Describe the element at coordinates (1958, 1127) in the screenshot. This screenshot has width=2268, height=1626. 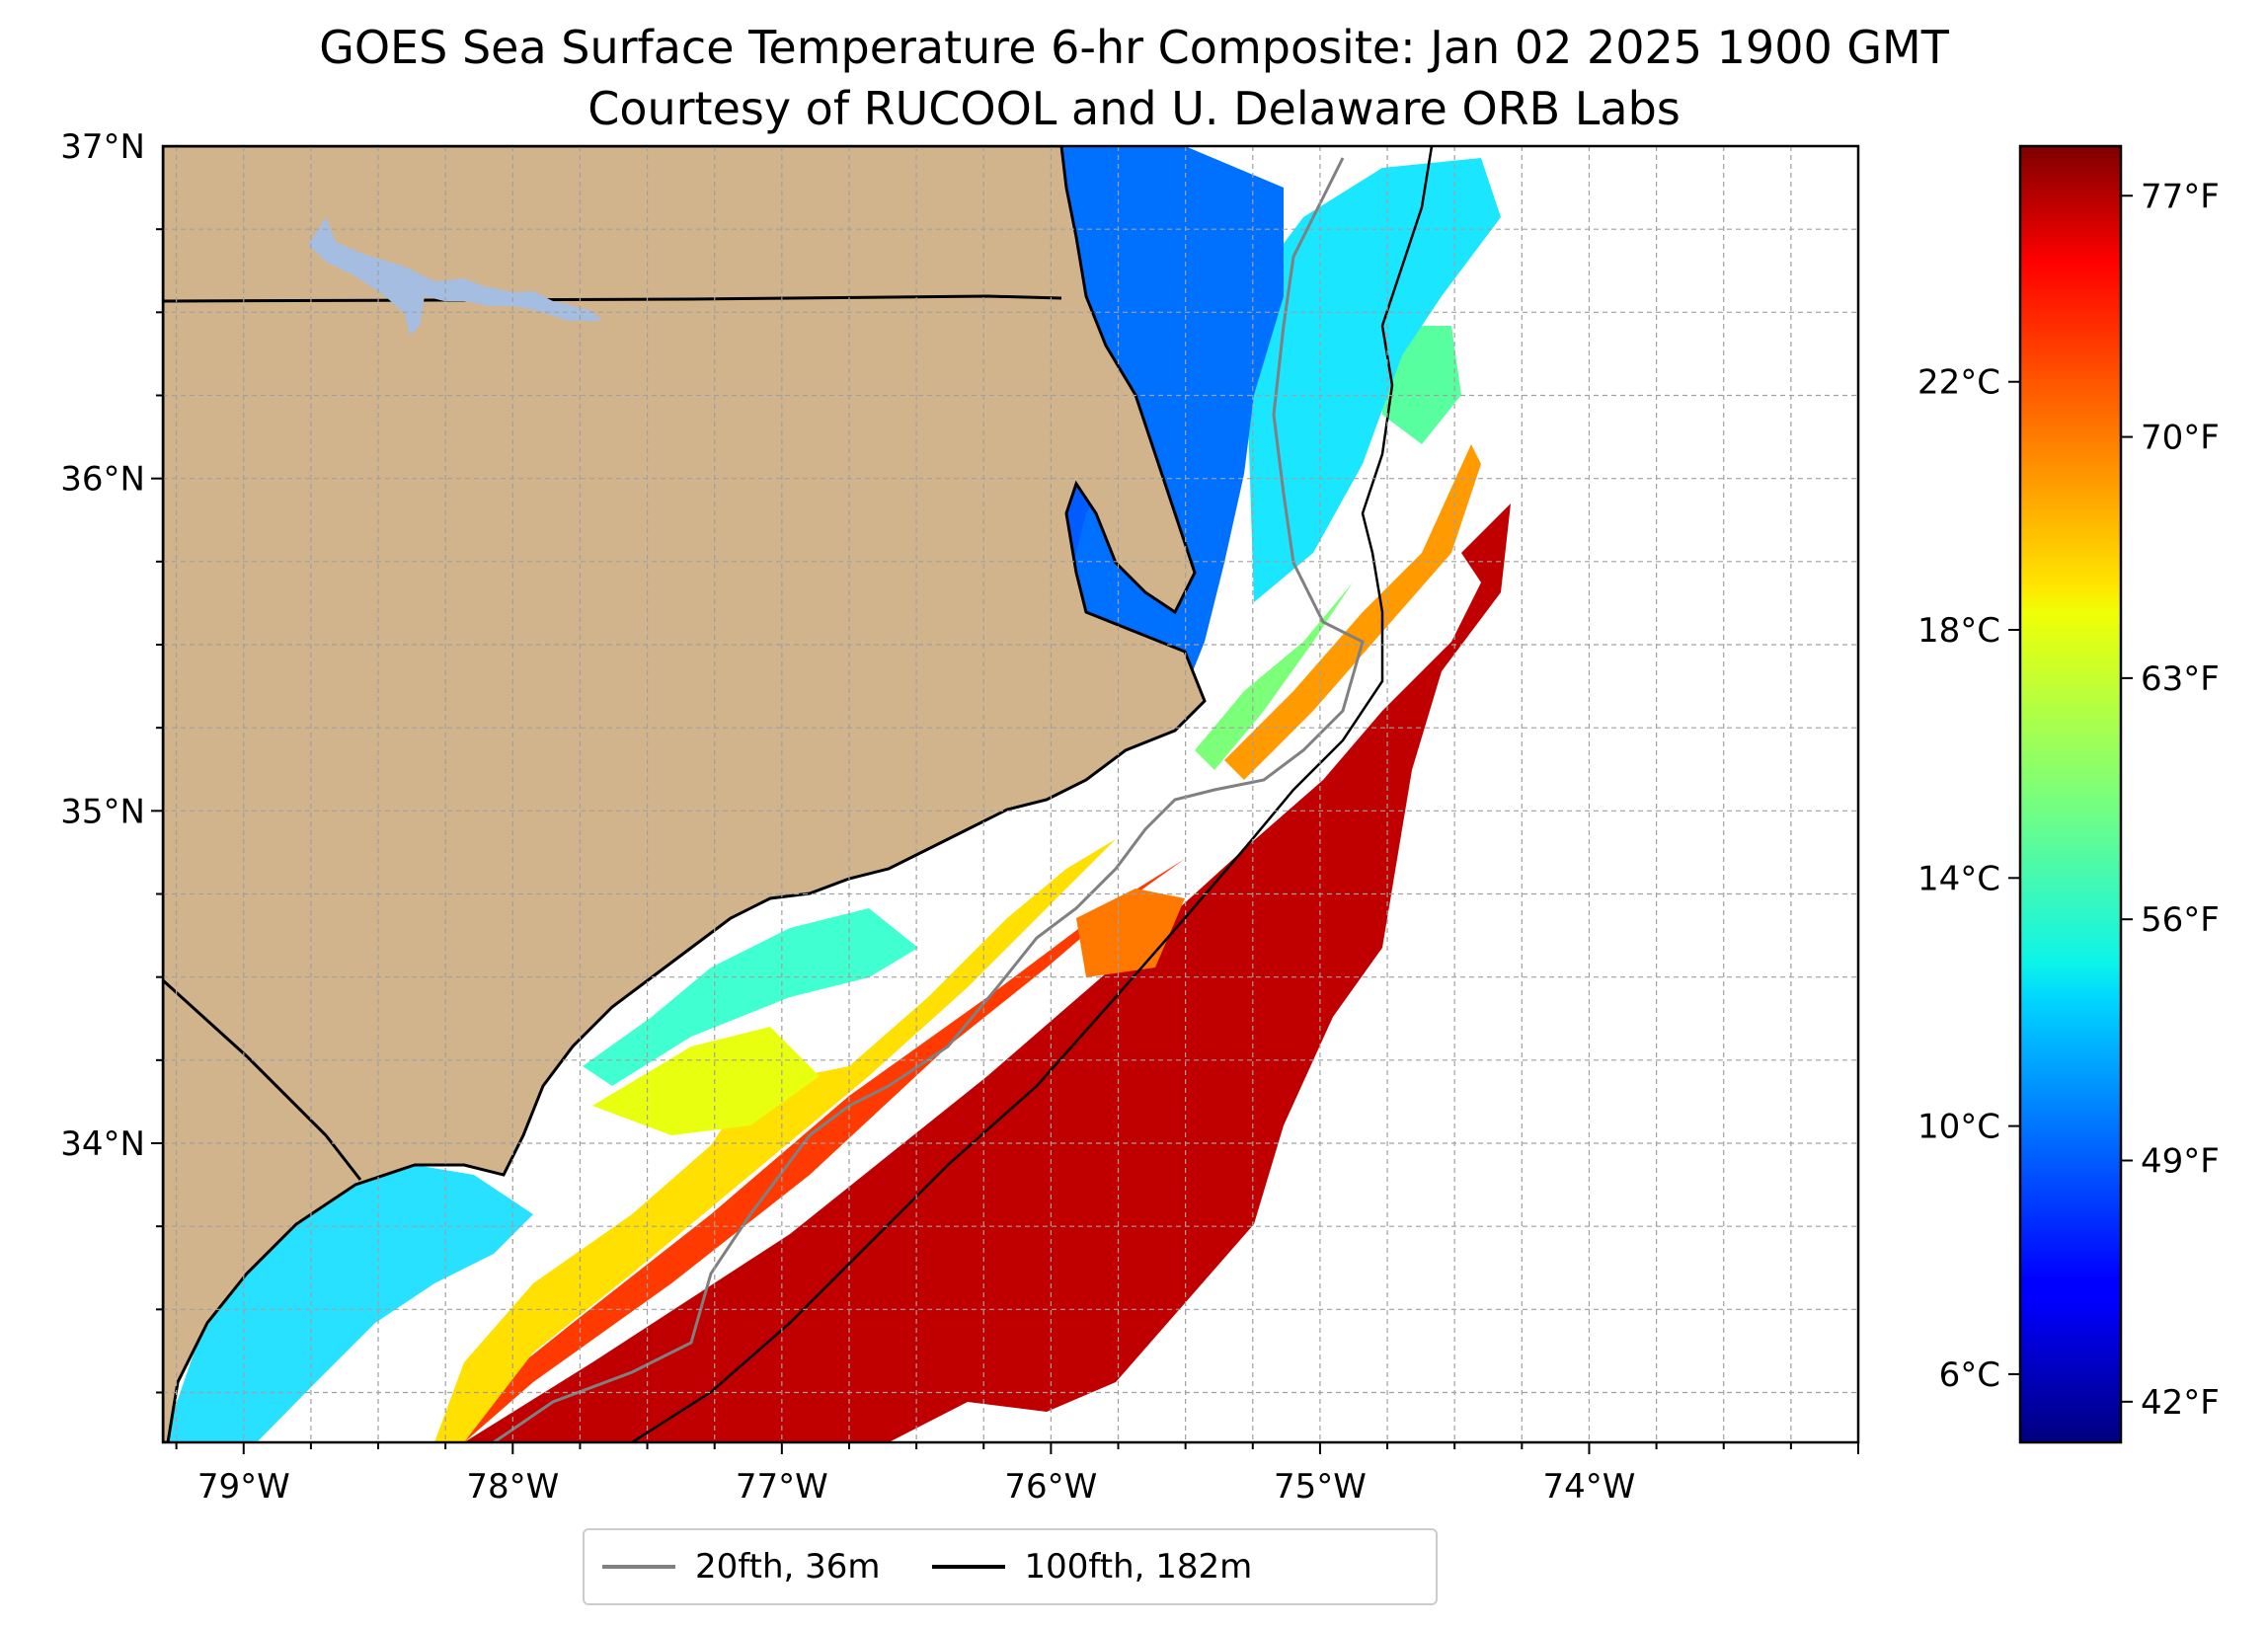
I see `celsius-tick-label: 10°C` at that location.